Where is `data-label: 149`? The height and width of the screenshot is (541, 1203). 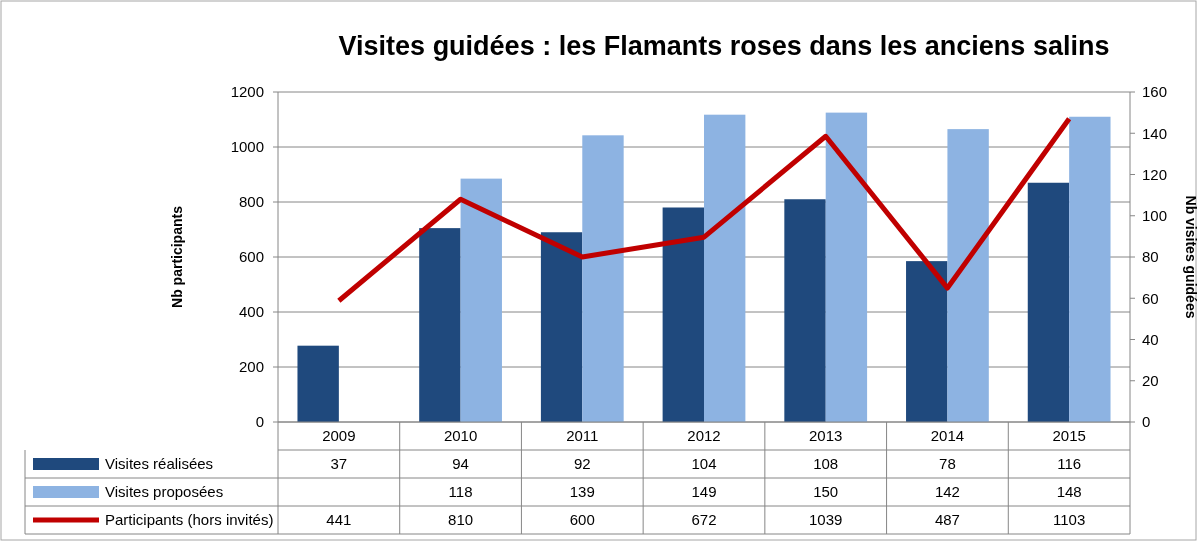 data-label: 149 is located at coordinates (704, 492).